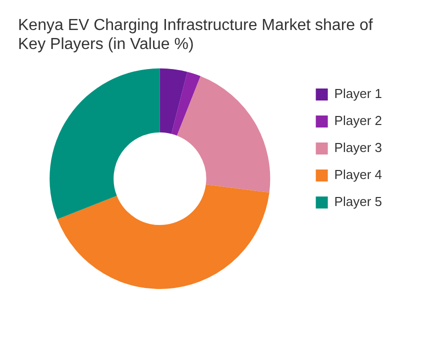 Image resolution: width=440 pixels, height=347 pixels. Describe the element at coordinates (358, 94) in the screenshot. I see `legend-label: Player 1` at that location.